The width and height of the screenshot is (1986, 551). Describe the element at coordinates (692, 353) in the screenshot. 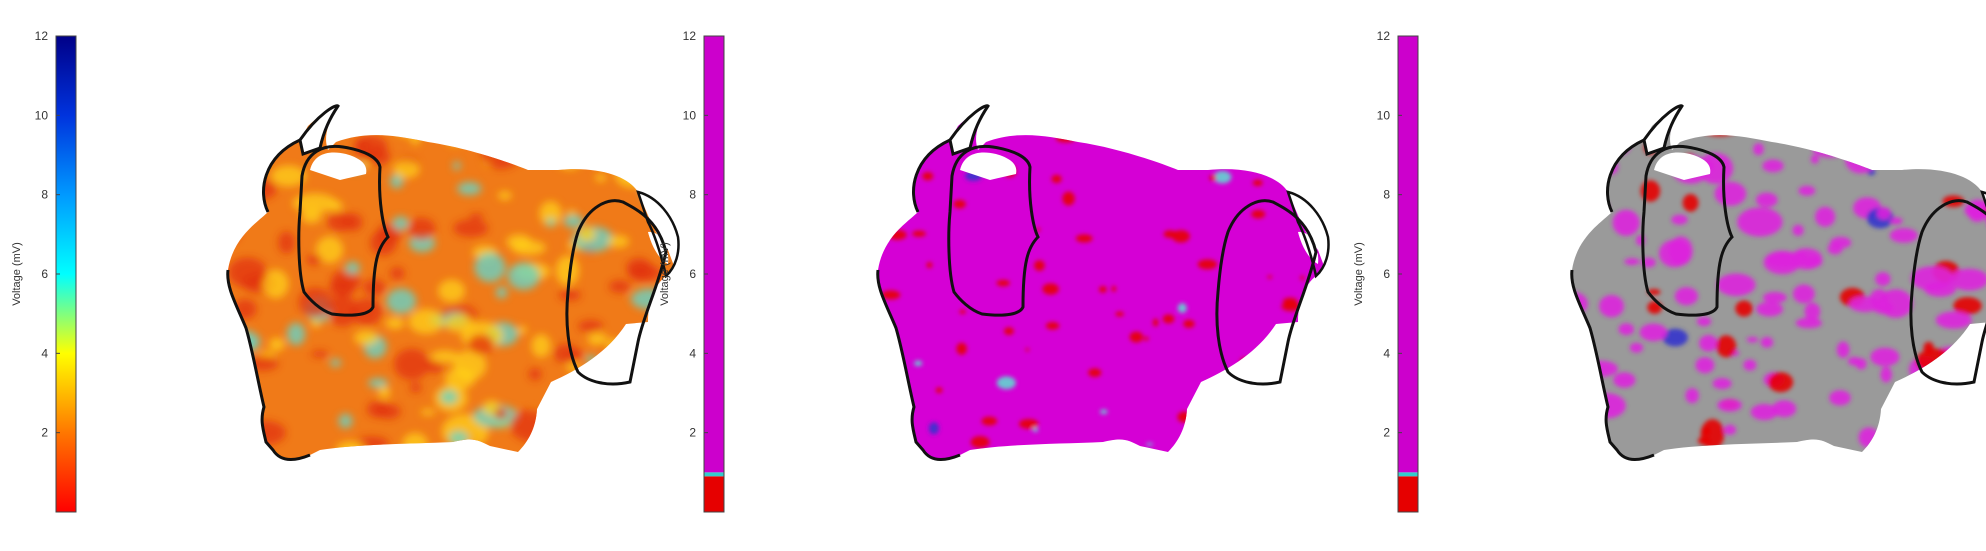

I see `tick-label: 4` at that location.